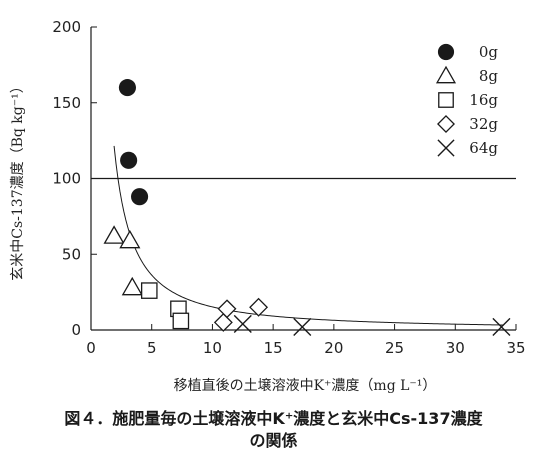 The height and width of the screenshot is (467, 547). What do you see at coordinates (489, 52) in the screenshot?
I see `legend-label-0g: 0g` at bounding box center [489, 52].